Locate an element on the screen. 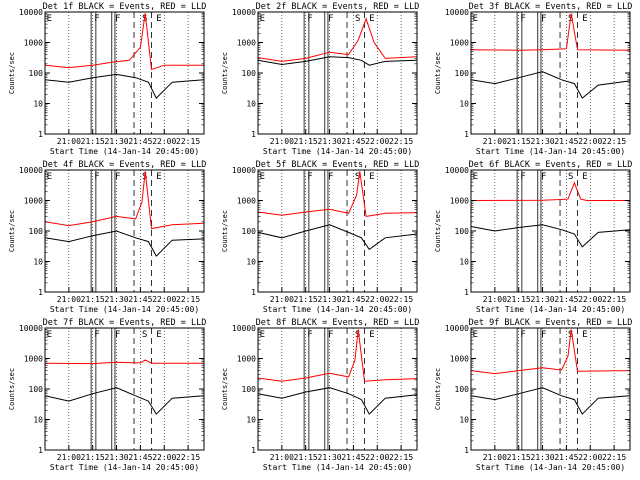 This screenshot has width=640, height=480. chart-title: Det 1f BLACK = Events, RED = LLD is located at coordinates (125, 7).